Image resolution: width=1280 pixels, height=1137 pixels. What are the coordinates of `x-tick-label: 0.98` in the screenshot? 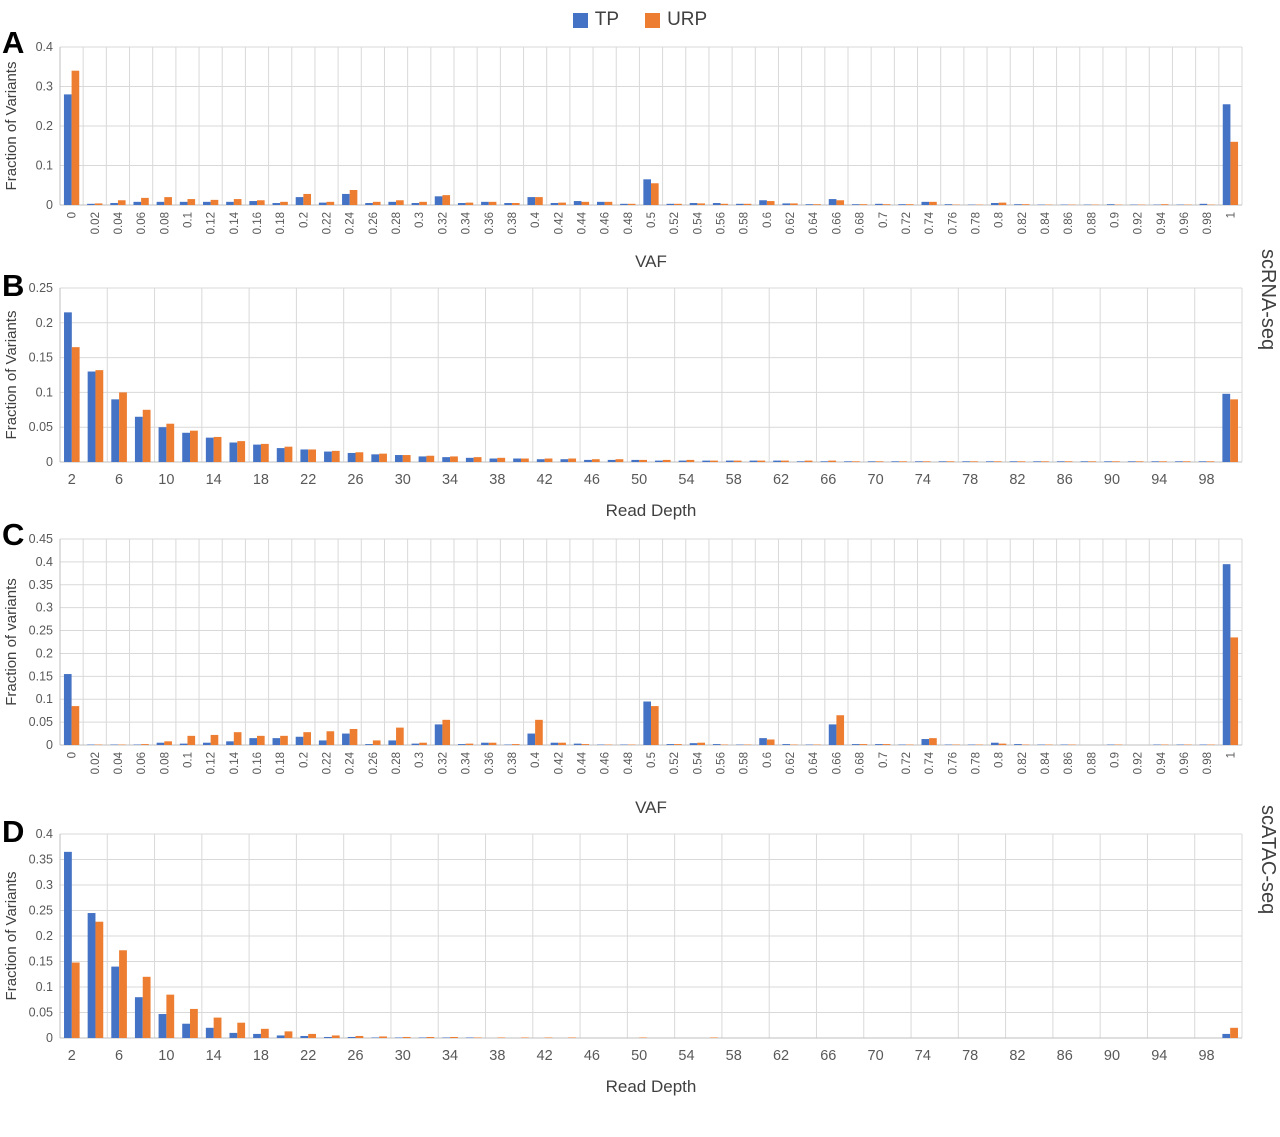 It's located at (1208, 763).